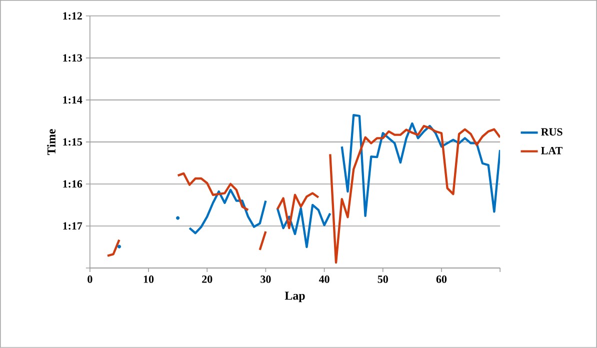  I want to click on x-axis-title: Lap, so click(294, 297).